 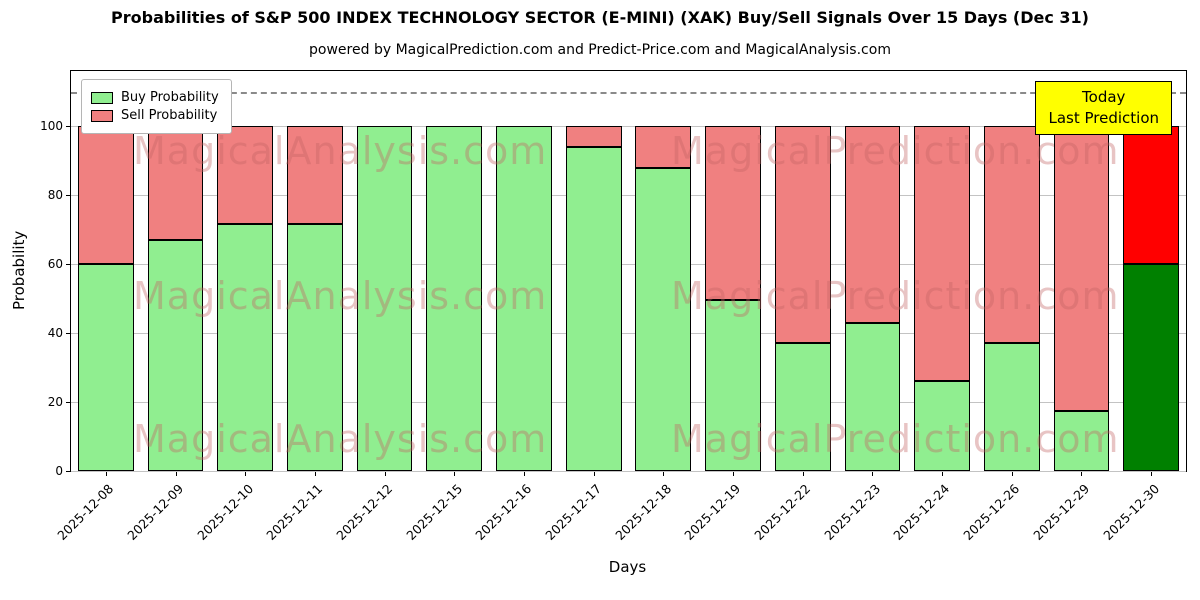 What do you see at coordinates (628, 92) in the screenshot?
I see `dashed-reference-line` at bounding box center [628, 92].